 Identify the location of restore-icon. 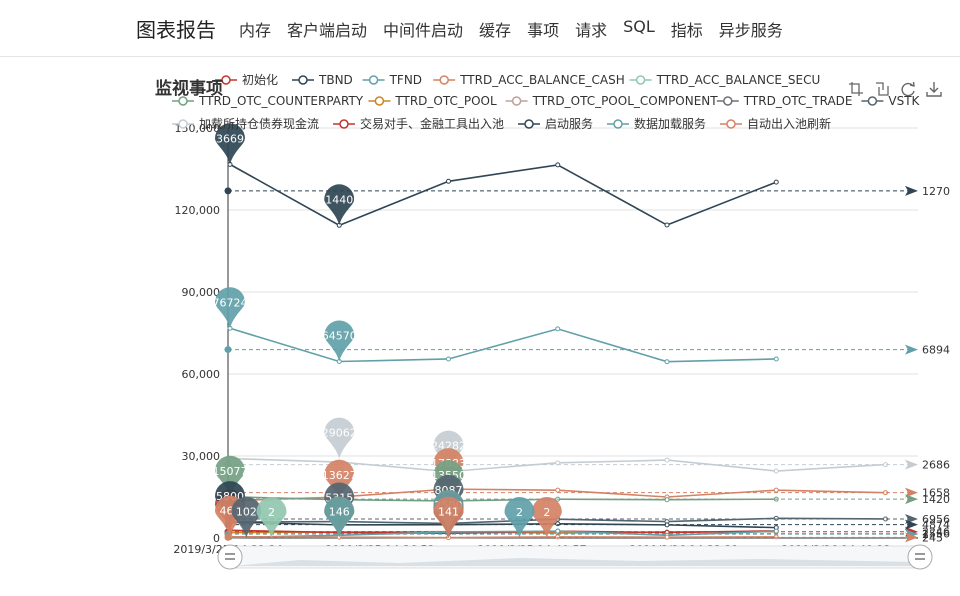
(908, 89).